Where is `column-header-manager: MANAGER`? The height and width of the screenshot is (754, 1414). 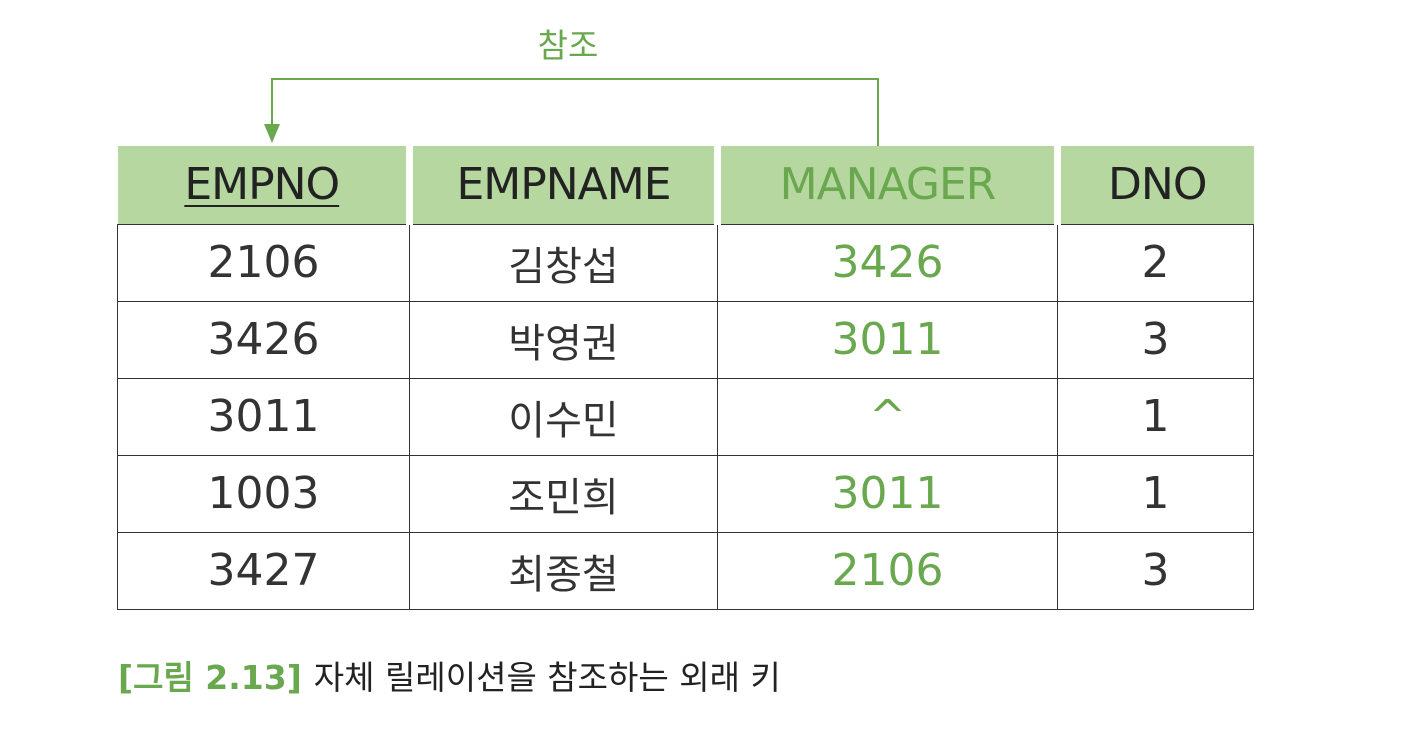
column-header-manager: MANAGER is located at coordinates (889, 185).